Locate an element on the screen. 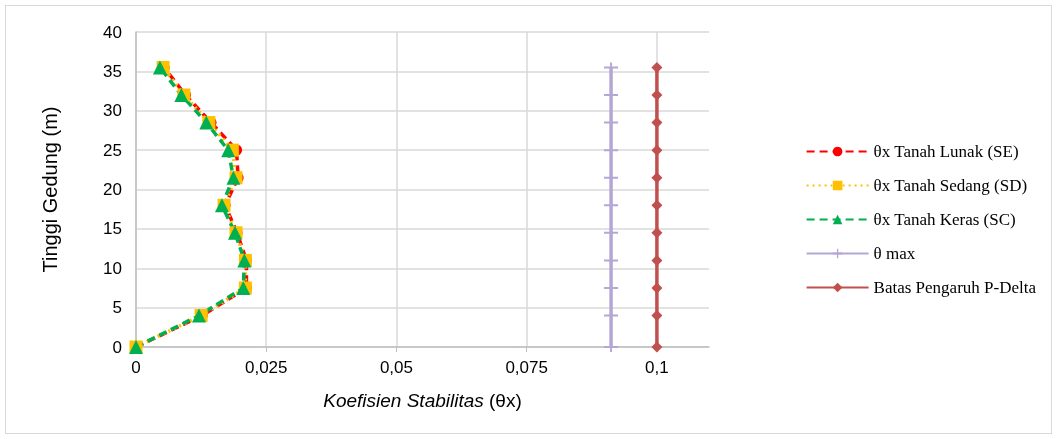 The height and width of the screenshot is (439, 1057). y-axis-title: Tinggi Gedung (m) is located at coordinates (50, 189).